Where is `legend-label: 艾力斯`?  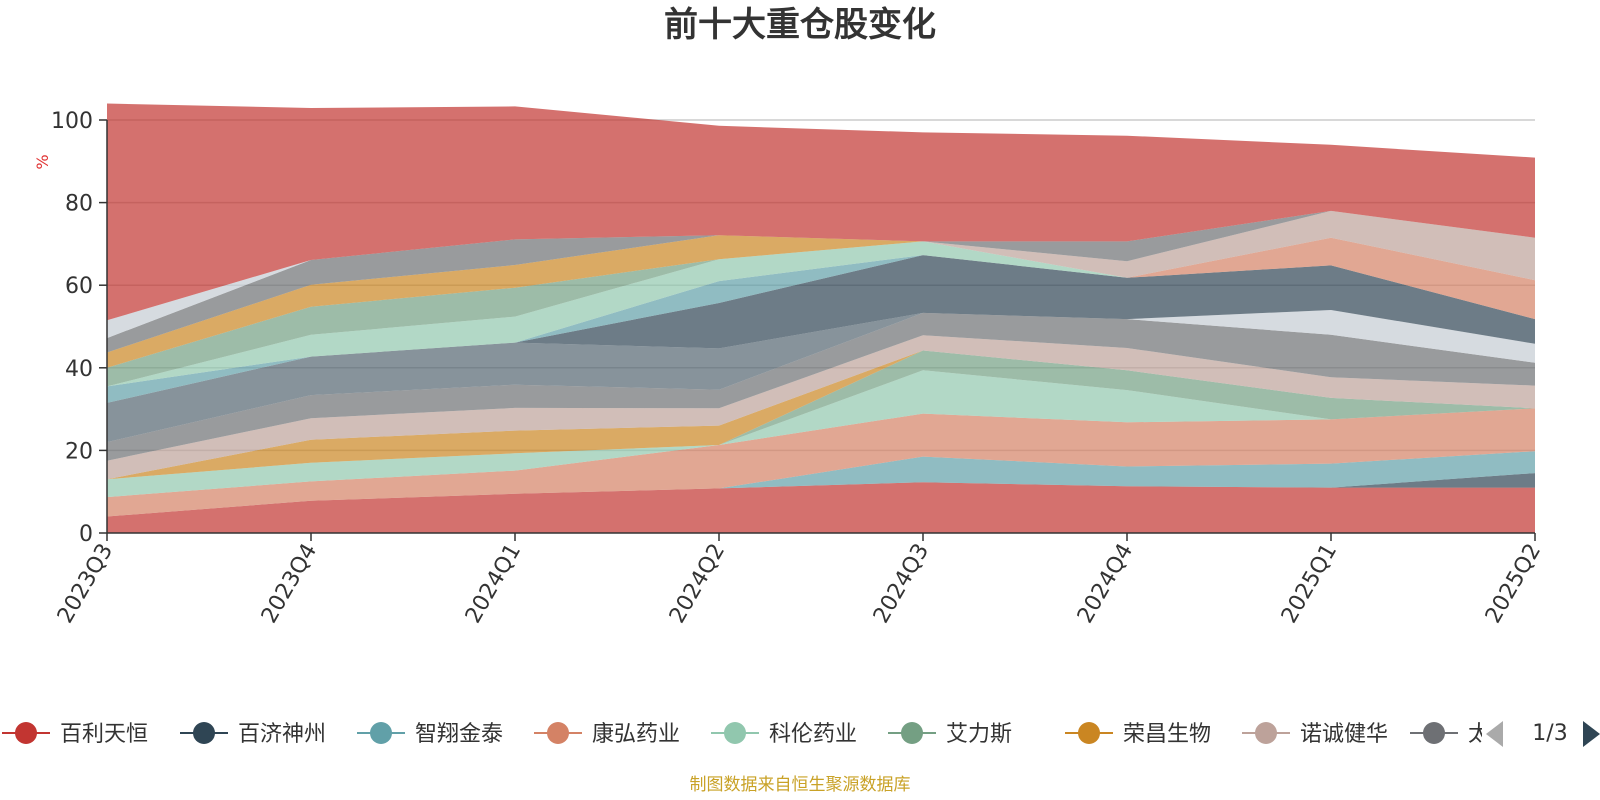
legend-label: 艾力斯 is located at coordinates (979, 734).